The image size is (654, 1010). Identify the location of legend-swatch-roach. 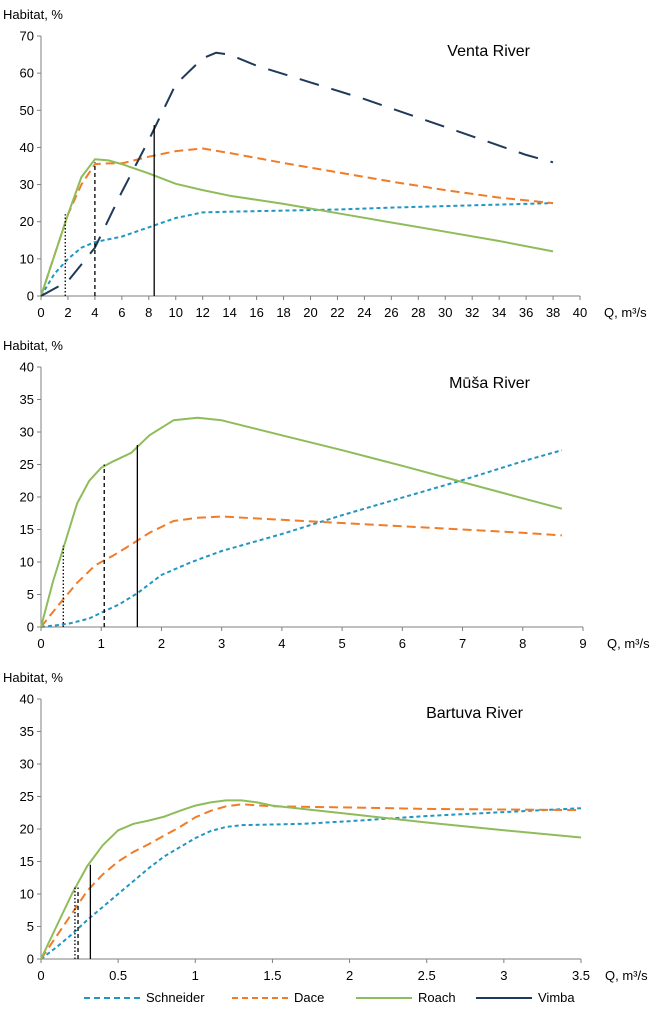
(384, 998).